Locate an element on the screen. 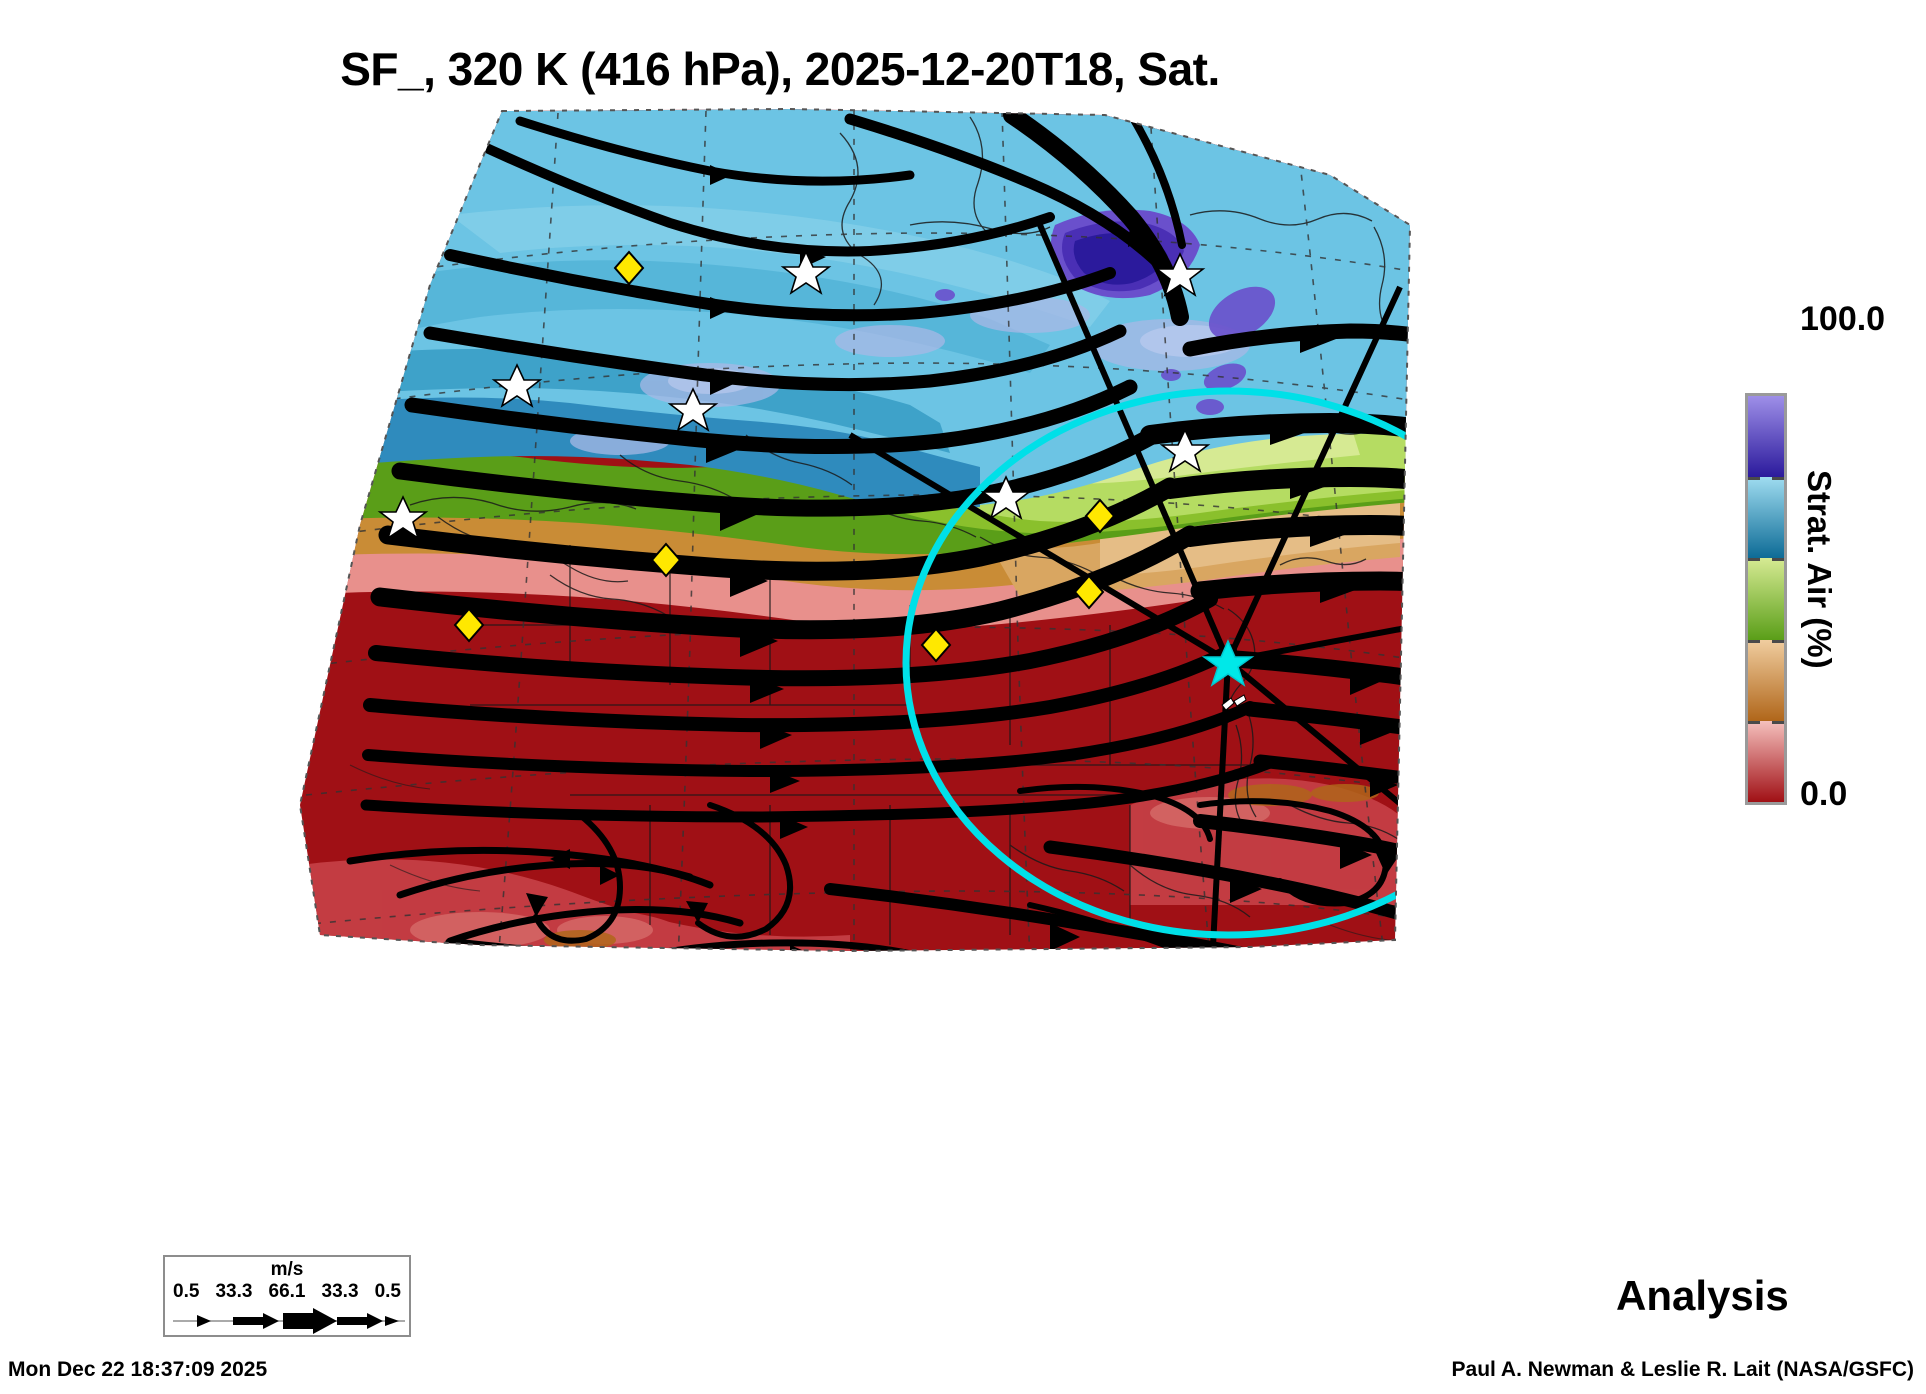  flight-range-circle is located at coordinates (1156, 663).